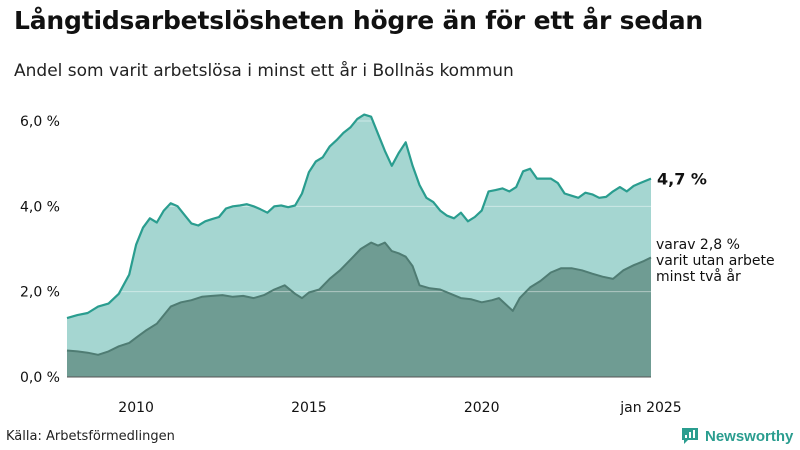 Image resolution: width=800 pixels, height=450 pixels. What do you see at coordinates (749, 436) in the screenshot?
I see `brand-name: Newsworthy` at bounding box center [749, 436].